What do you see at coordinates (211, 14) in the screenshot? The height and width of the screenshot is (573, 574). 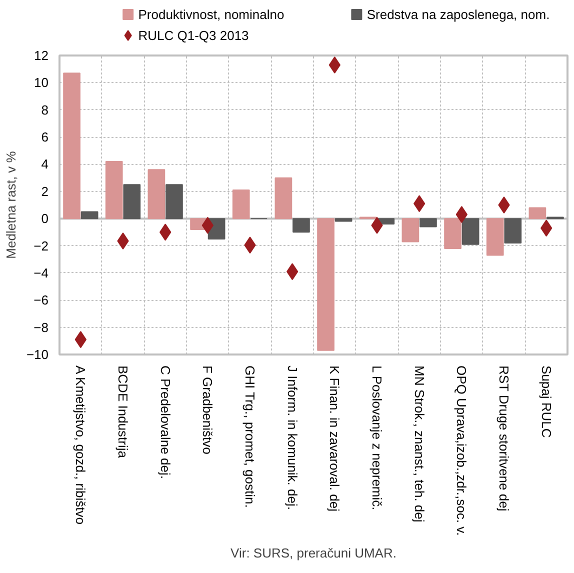 I see `legend-label: Produktivnost, nominalno` at bounding box center [211, 14].